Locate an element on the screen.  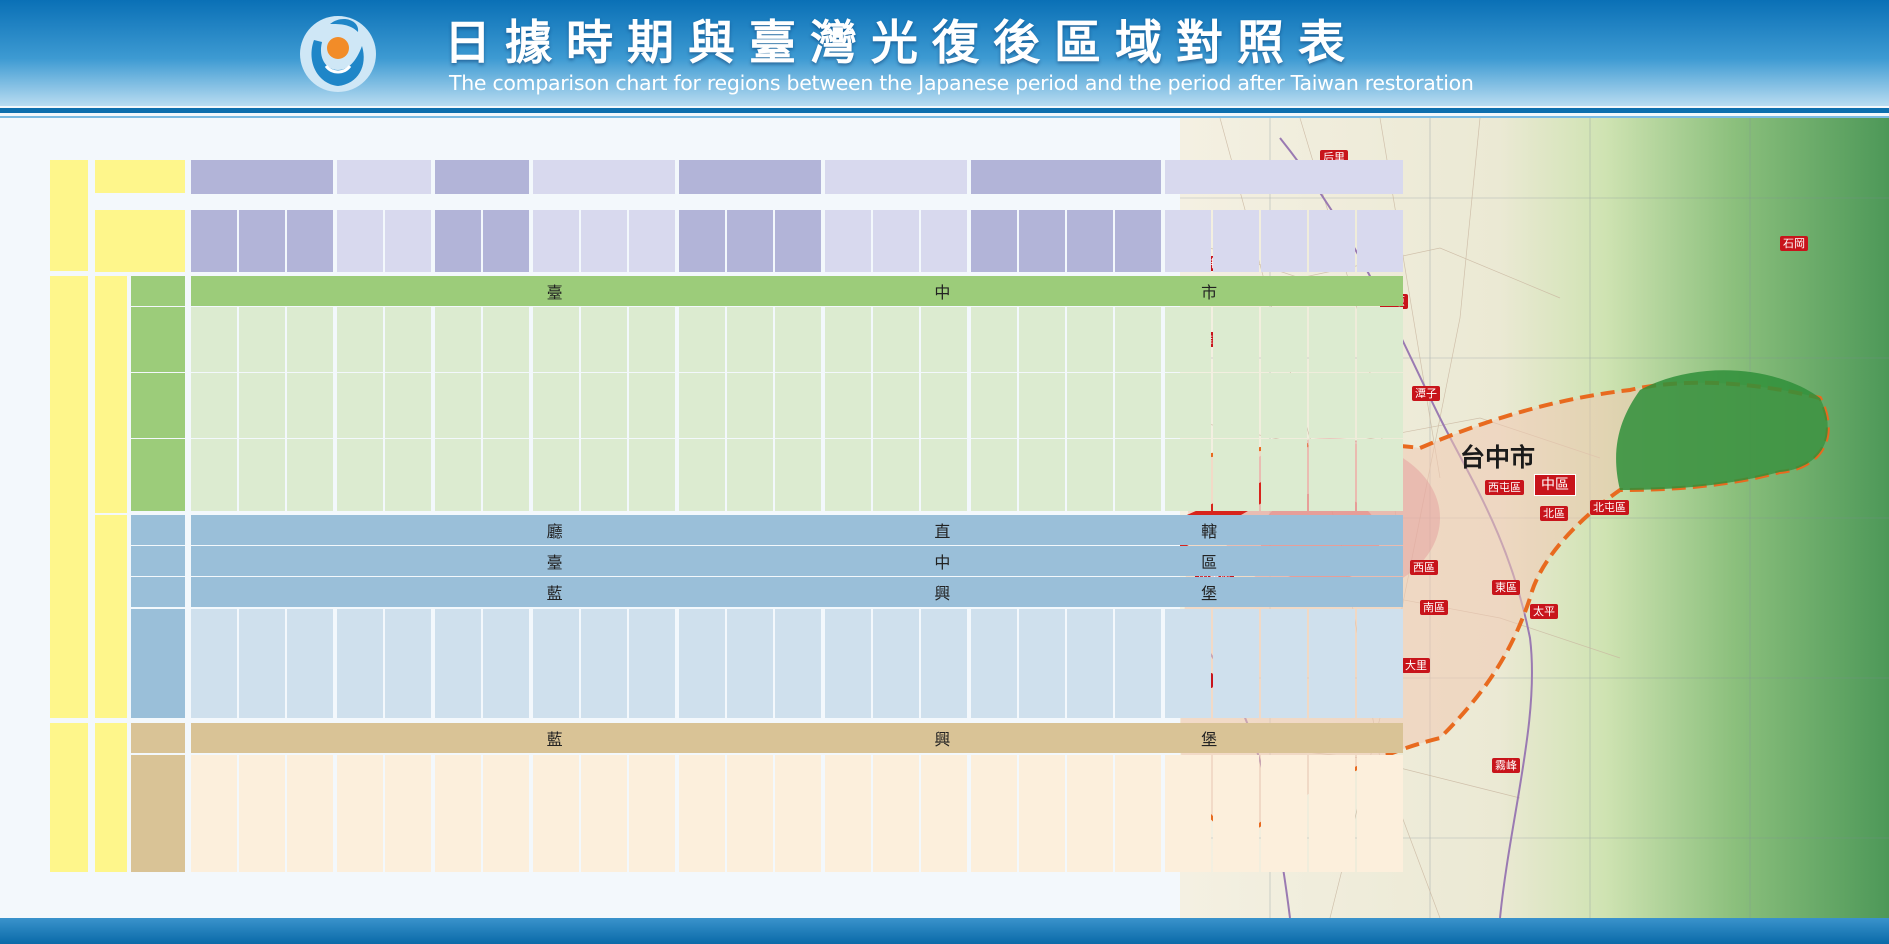
label-street is located at coordinates (158, 663).